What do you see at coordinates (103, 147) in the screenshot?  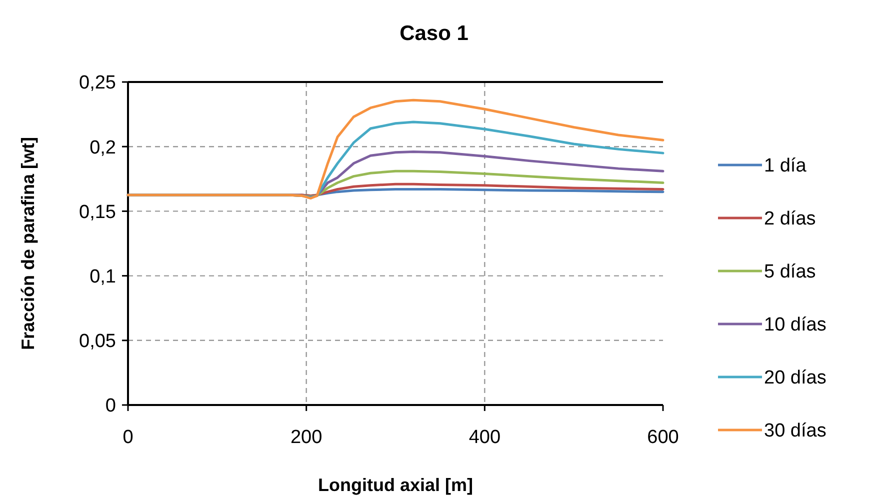 I see `y-tick-label: 0,2` at bounding box center [103, 147].